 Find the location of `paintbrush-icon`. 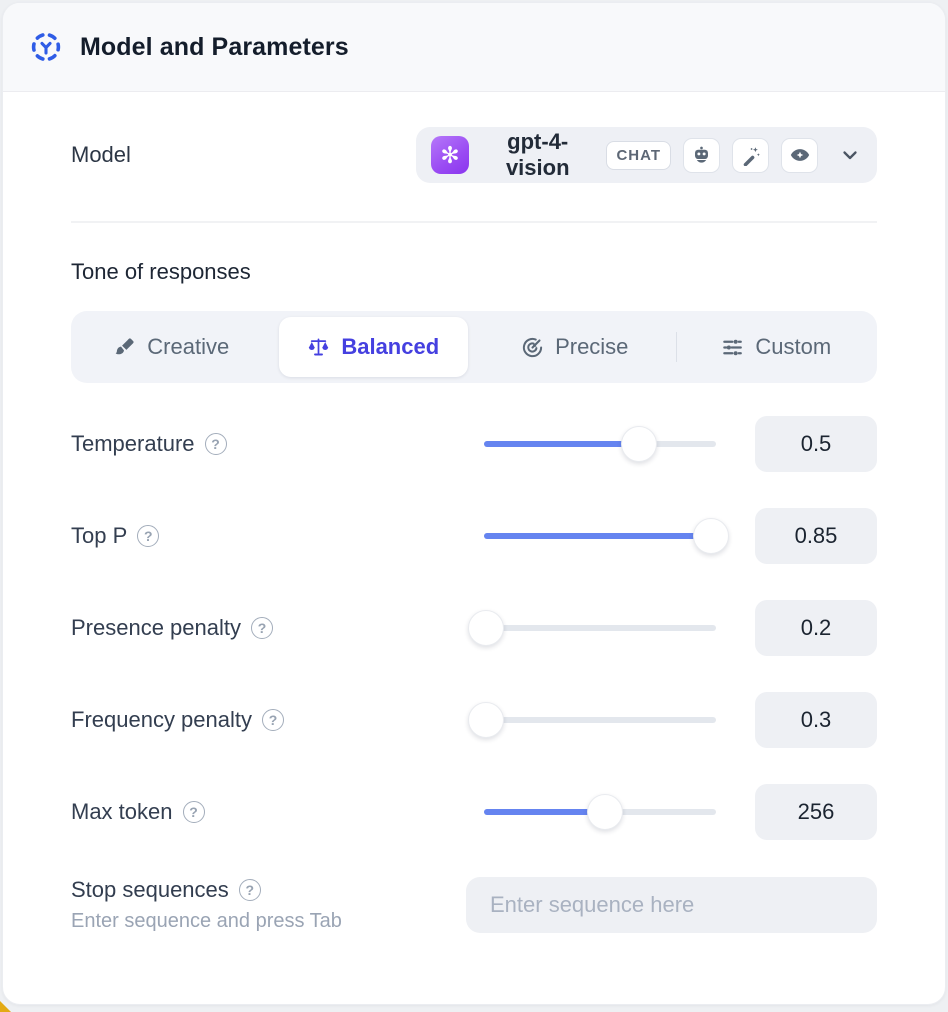

paintbrush-icon is located at coordinates (125, 347).